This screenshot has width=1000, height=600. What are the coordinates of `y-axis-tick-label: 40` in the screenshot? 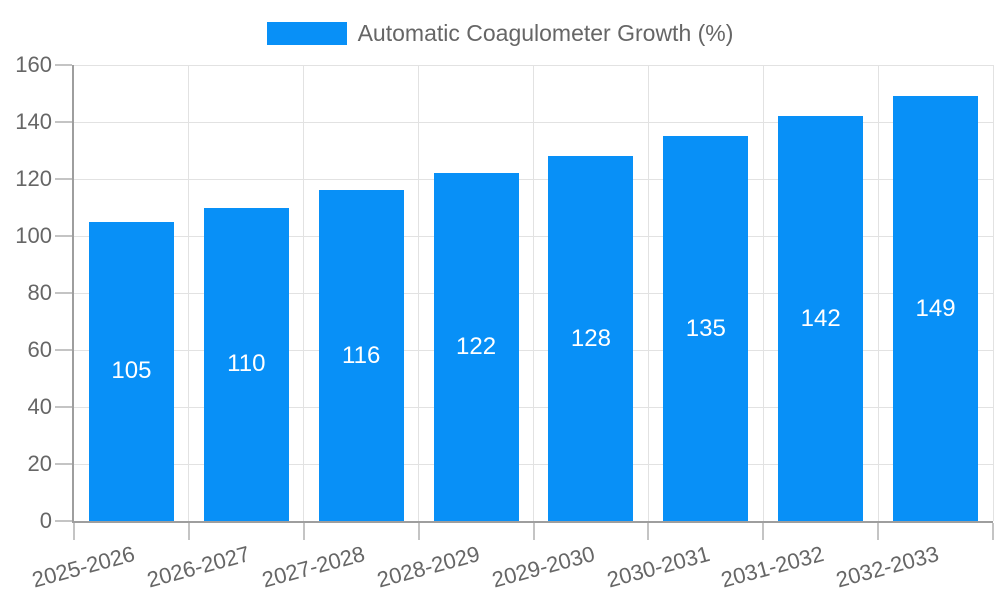 It's located at (39, 406).